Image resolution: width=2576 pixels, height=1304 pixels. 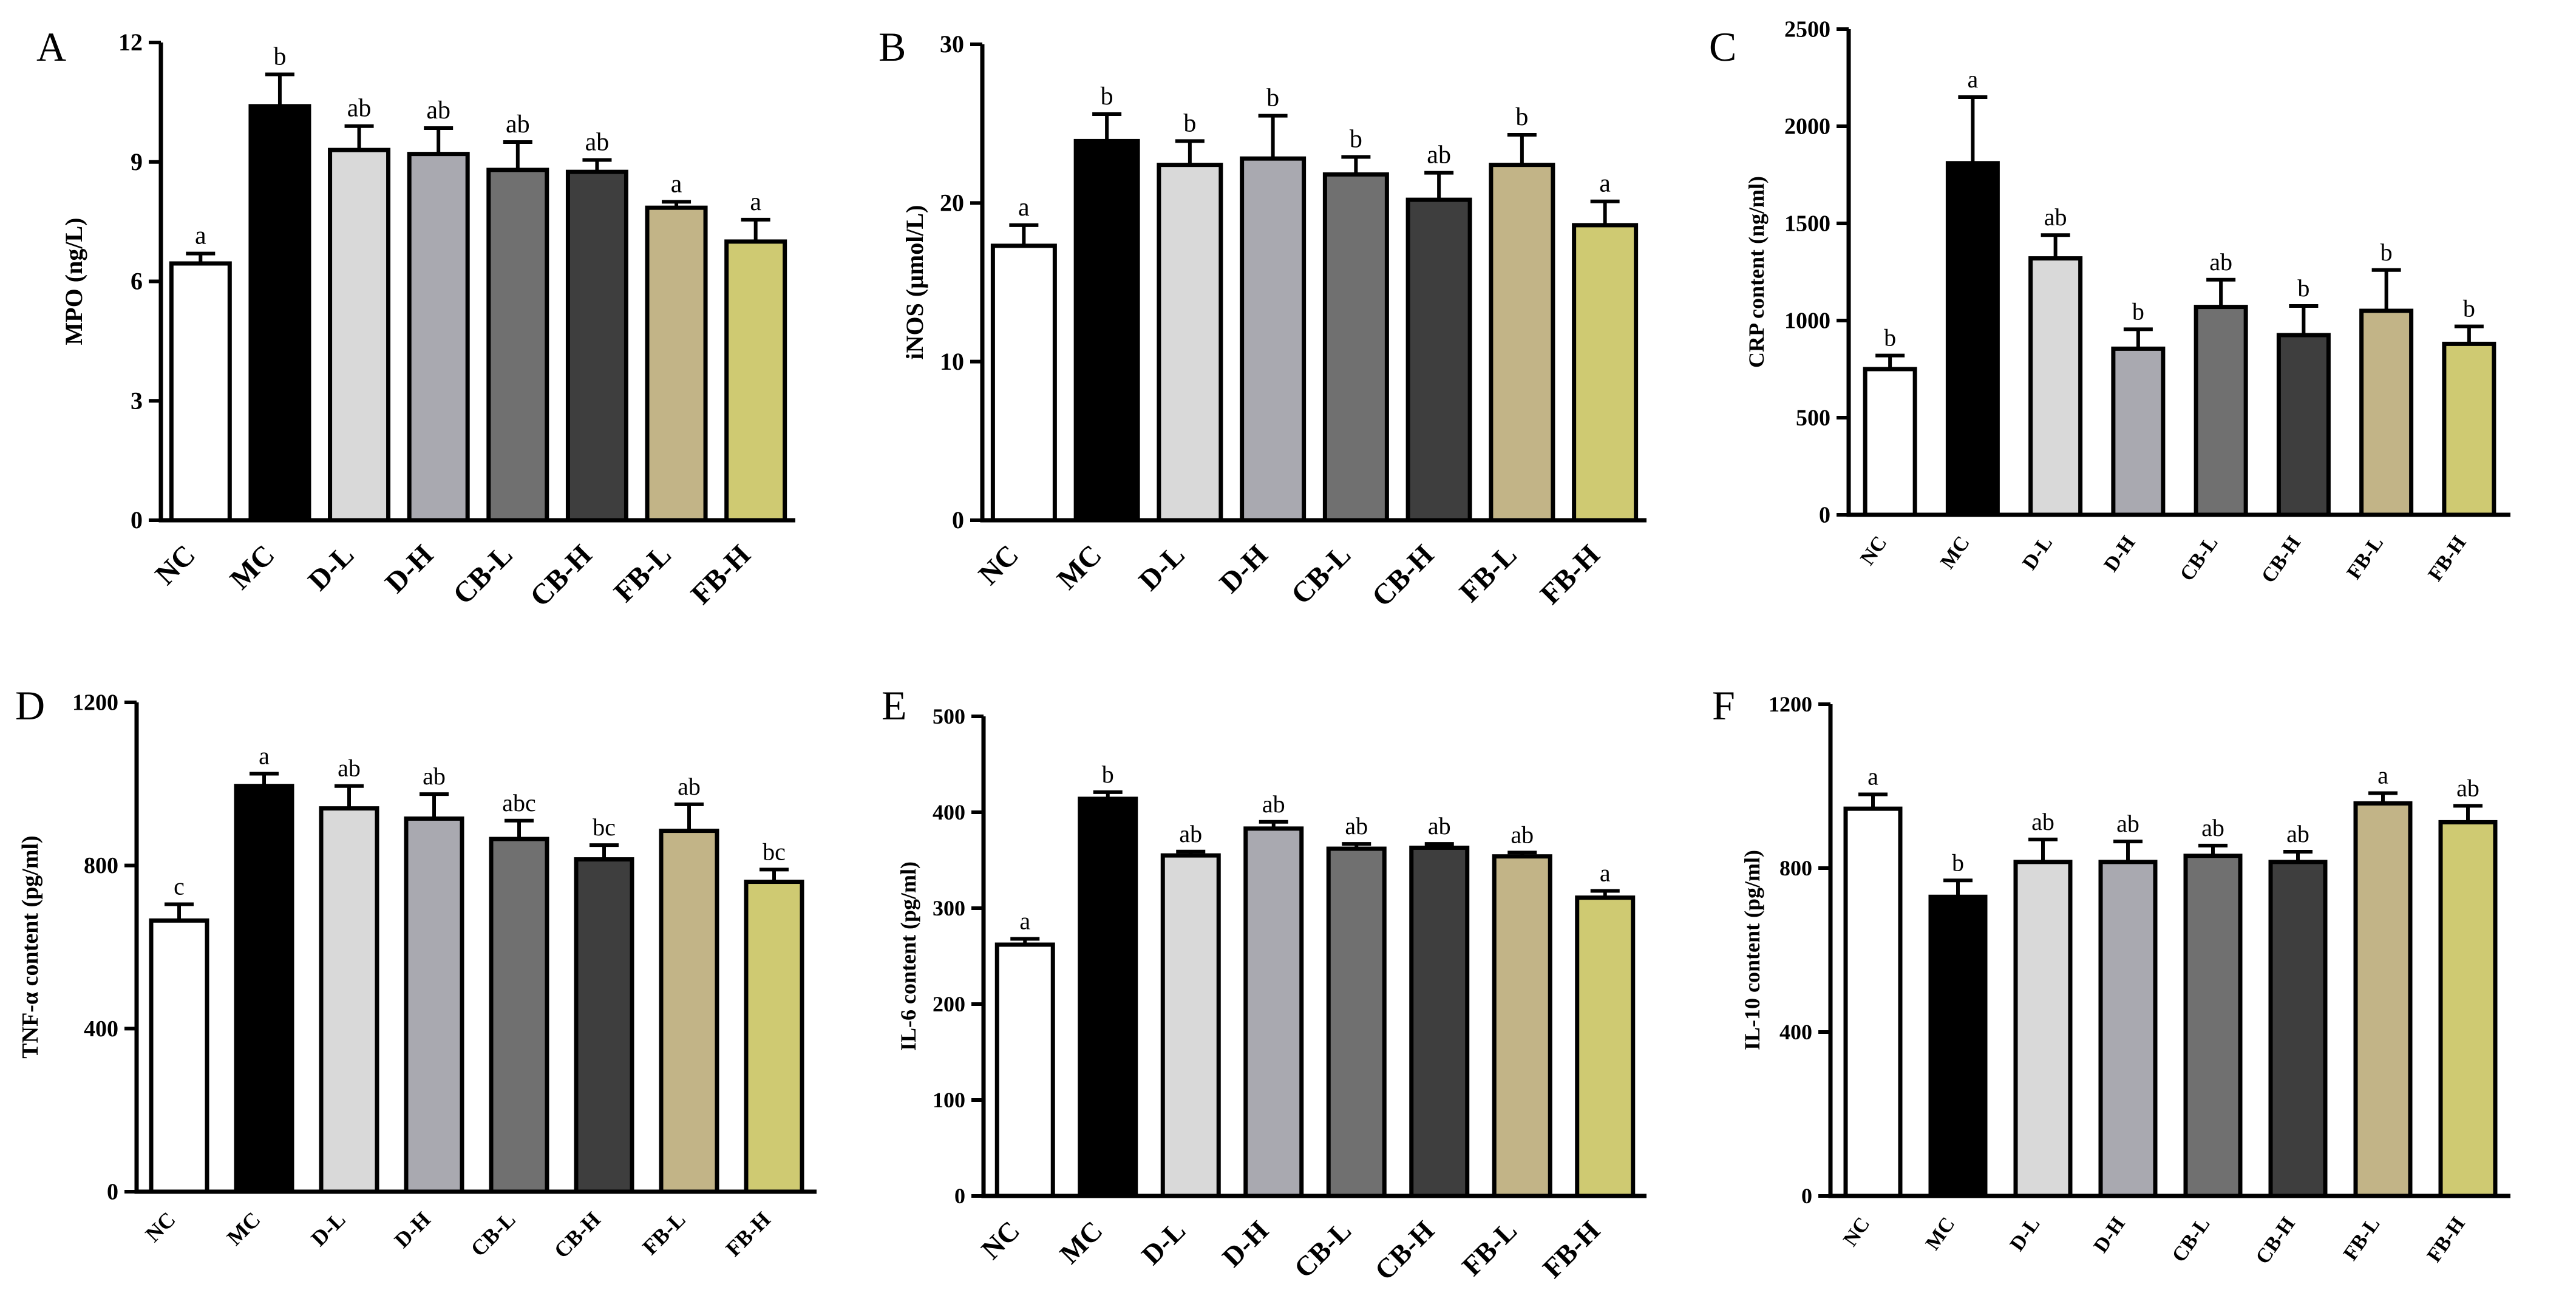 What do you see at coordinates (519, 803) in the screenshot?
I see `significance-label: abc` at bounding box center [519, 803].